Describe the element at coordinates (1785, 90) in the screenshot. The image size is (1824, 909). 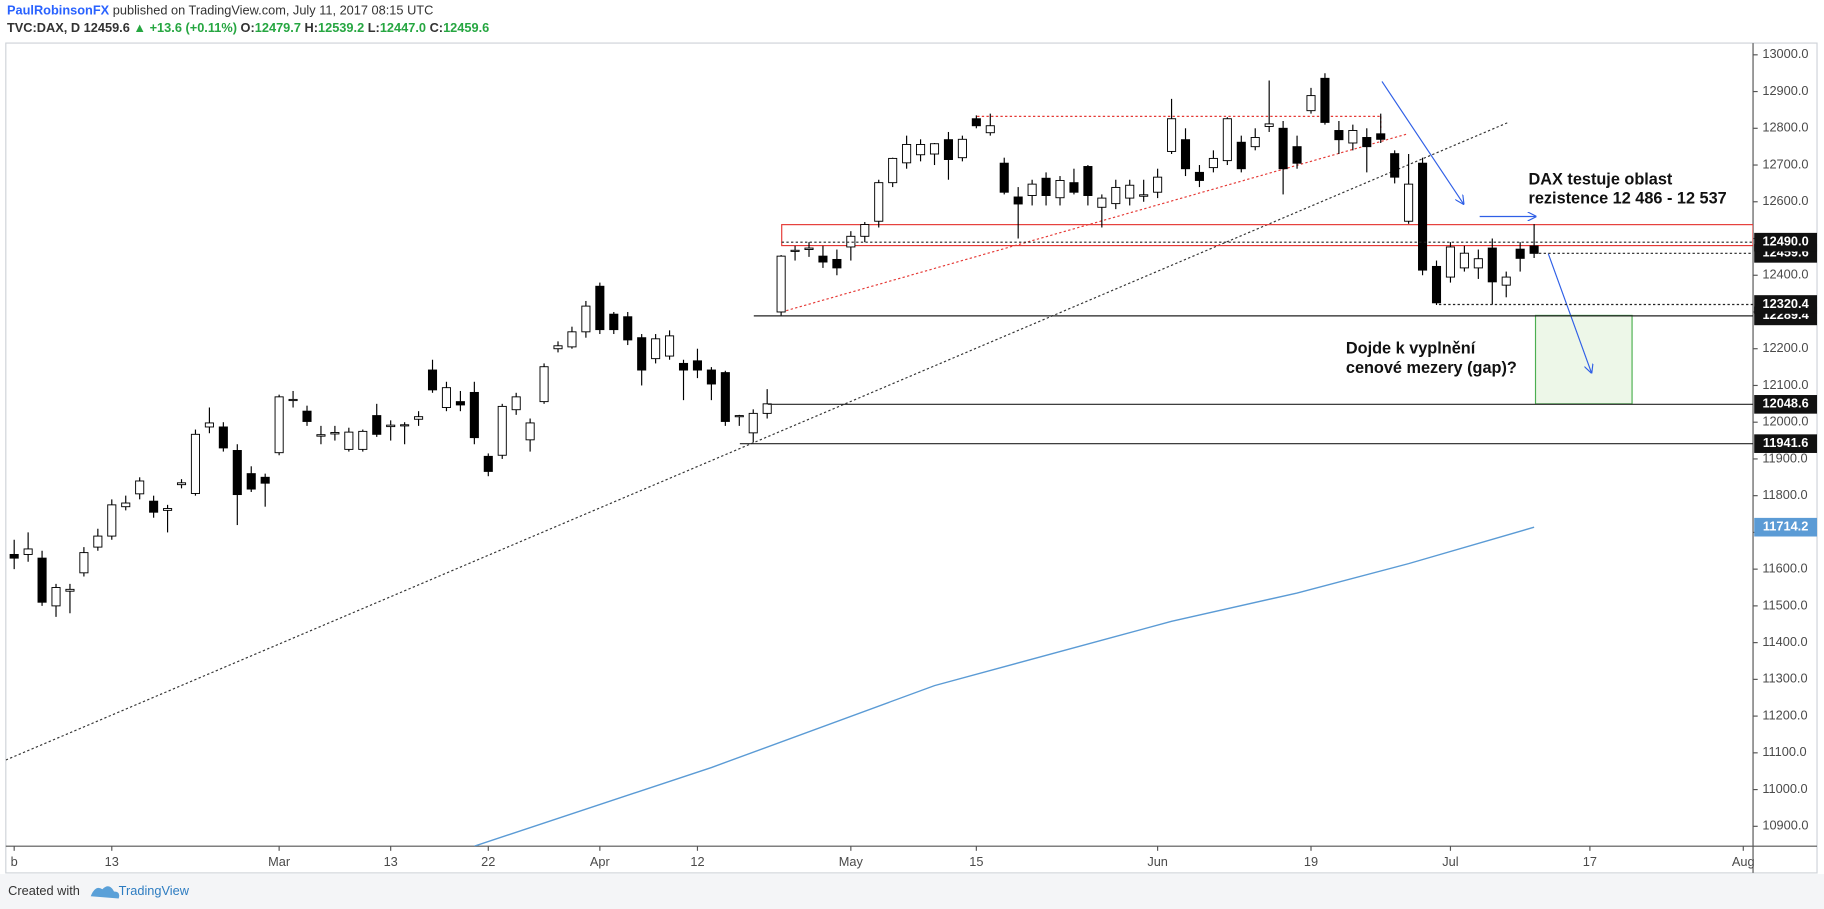
I see `y-tick-label: 12900.0` at that location.